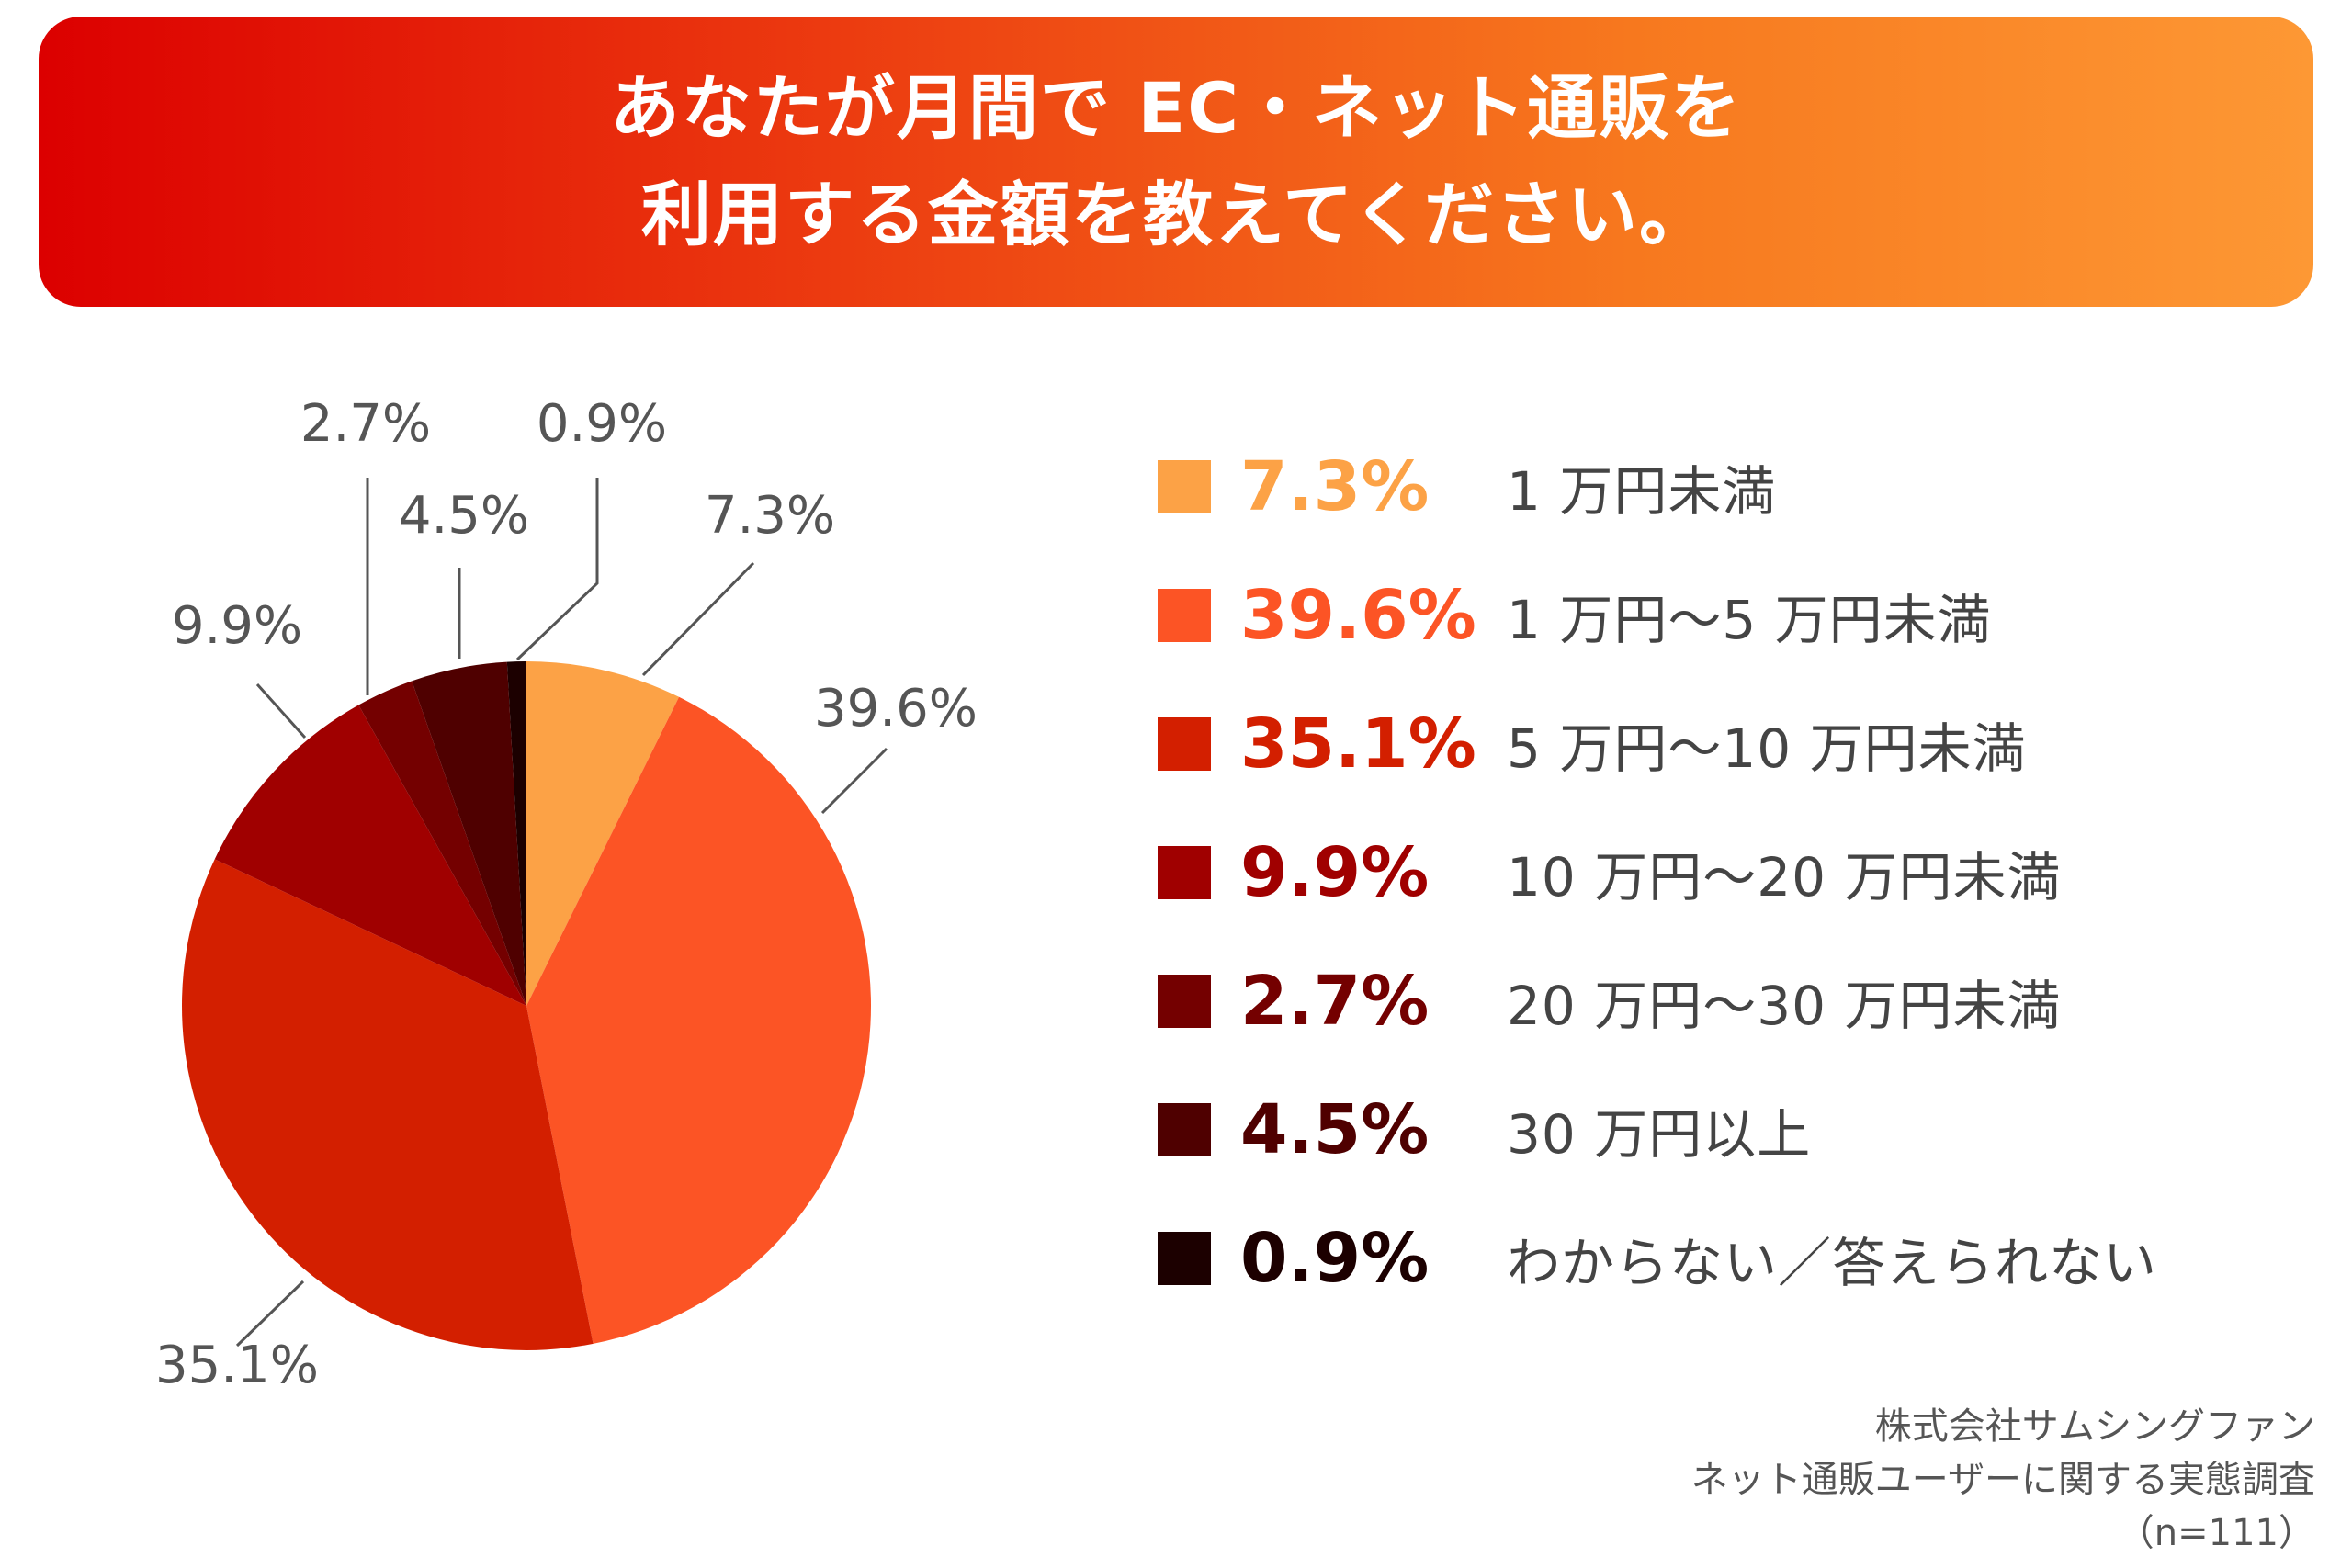  Describe the element at coordinates (1749, 620) in the screenshot. I see `legend-label: 1 万円〜5 万円未満` at that location.